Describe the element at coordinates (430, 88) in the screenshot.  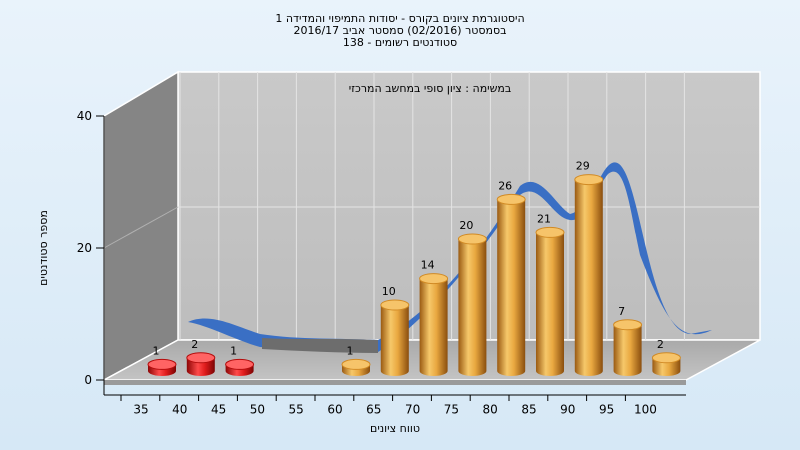
I see `chart-annotation: במשימה : ציון סופי במחשב המרכזי` at that location.